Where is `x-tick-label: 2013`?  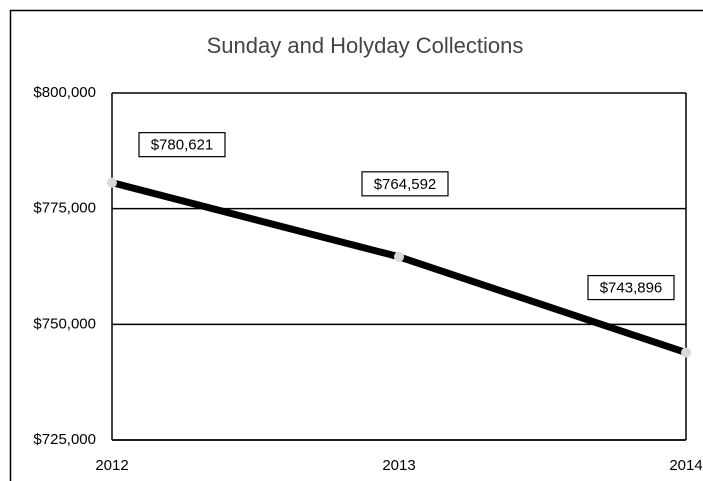 x-tick-label: 2013 is located at coordinates (398, 465).